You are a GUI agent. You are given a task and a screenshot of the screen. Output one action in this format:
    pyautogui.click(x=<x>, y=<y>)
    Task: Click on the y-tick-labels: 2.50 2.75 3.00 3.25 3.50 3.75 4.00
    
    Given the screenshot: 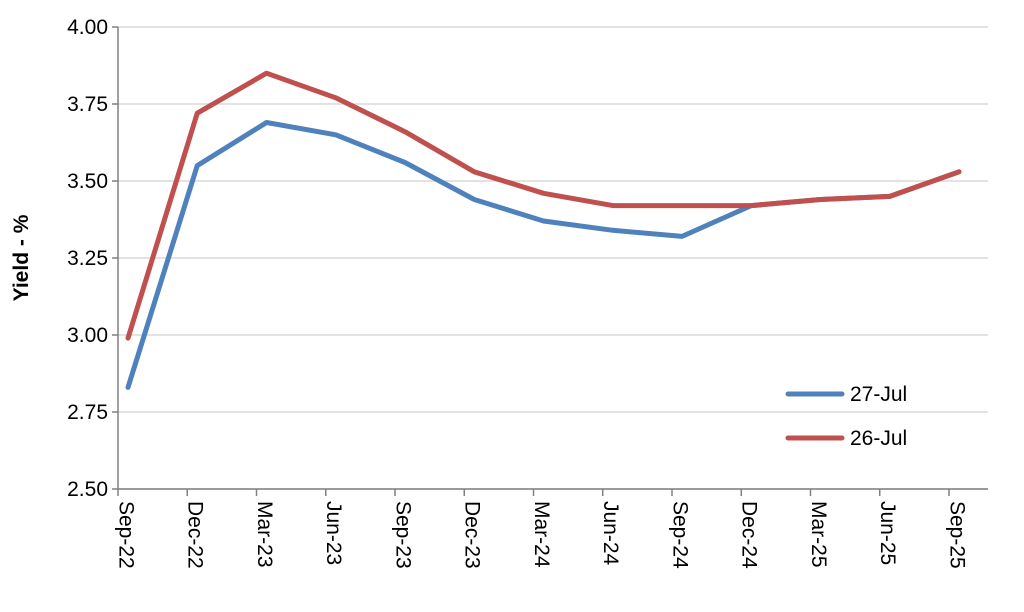 What is the action you would take?
    pyautogui.click(x=87, y=258)
    